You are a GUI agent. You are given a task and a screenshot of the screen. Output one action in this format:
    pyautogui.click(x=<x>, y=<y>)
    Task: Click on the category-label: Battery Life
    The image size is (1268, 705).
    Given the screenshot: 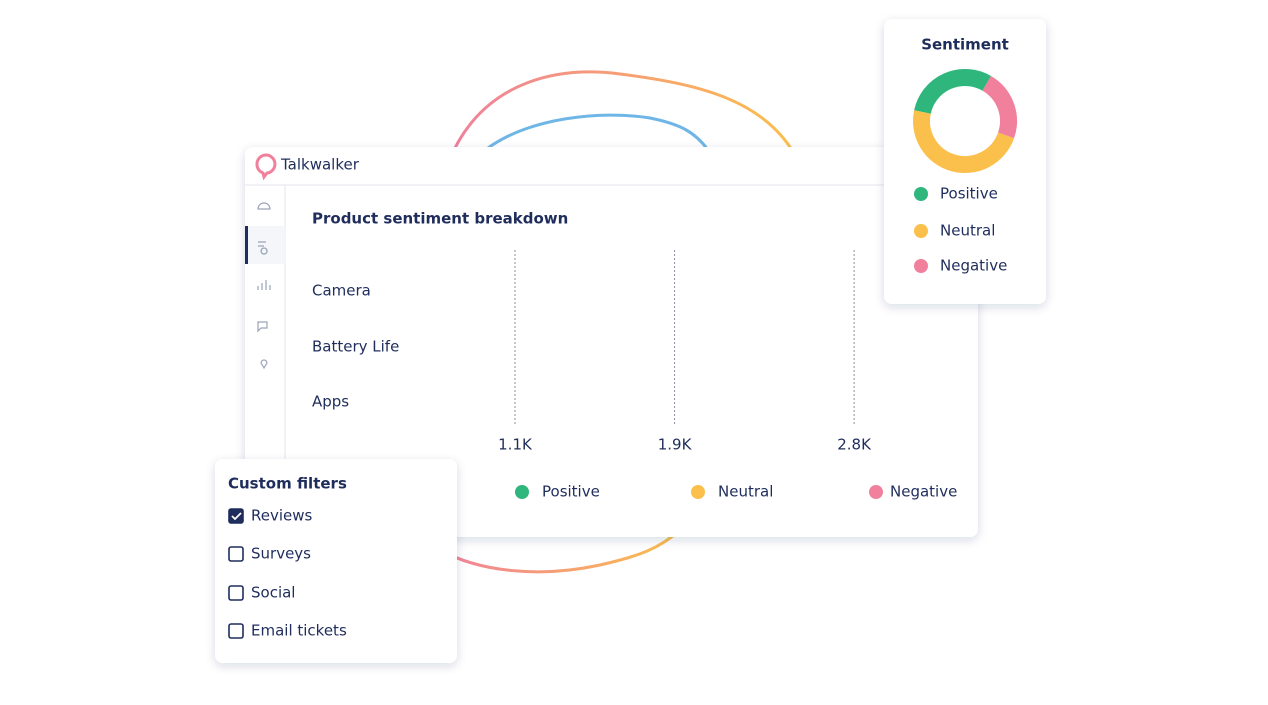 What is the action you would take?
    pyautogui.click(x=355, y=347)
    